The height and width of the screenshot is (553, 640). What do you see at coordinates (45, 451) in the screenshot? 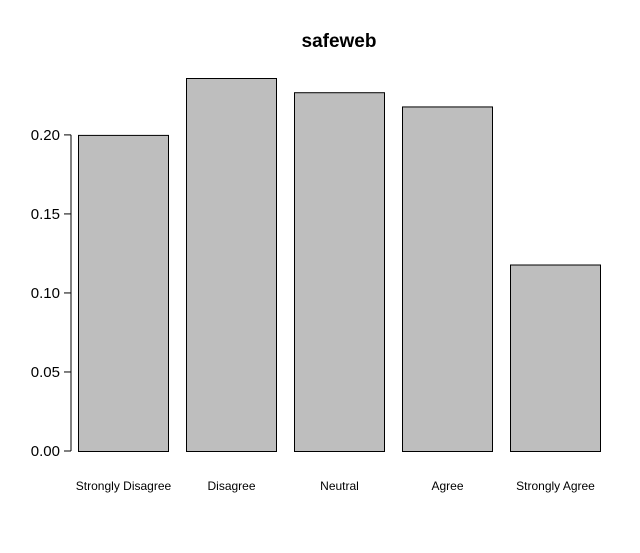
I see `y-tick-label: 0.00` at bounding box center [45, 451].